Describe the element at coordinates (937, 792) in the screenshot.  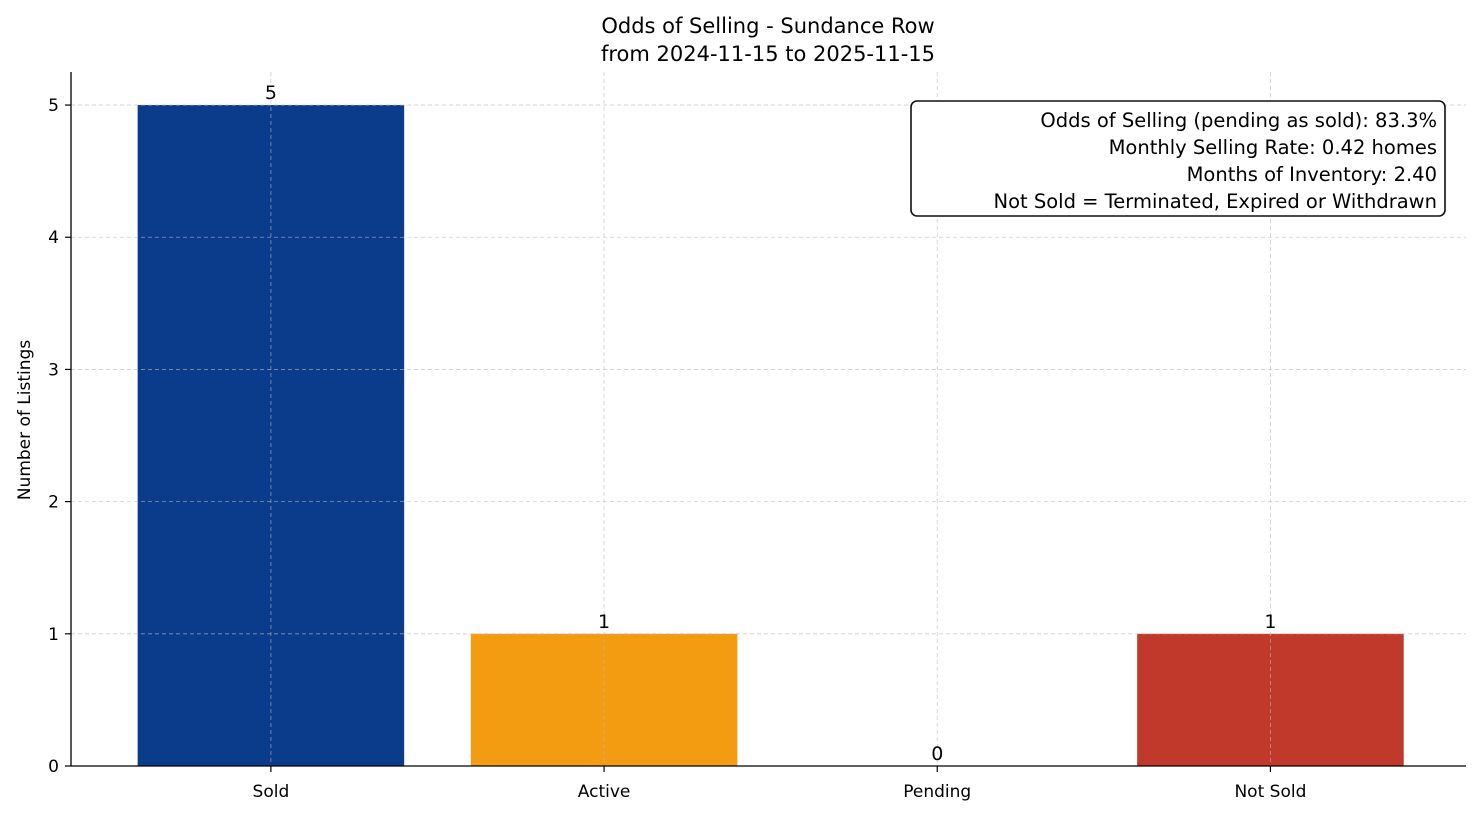
I see `x-tick-label: Pending` at that location.